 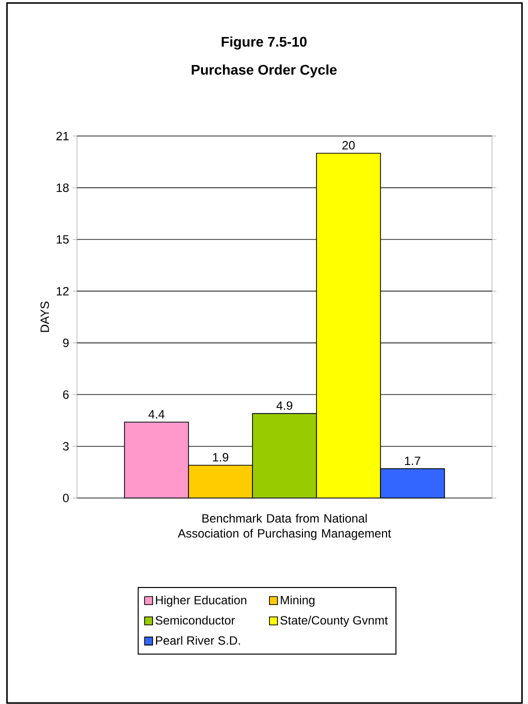 I want to click on legend-label: Semiconductor, so click(x=195, y=620).